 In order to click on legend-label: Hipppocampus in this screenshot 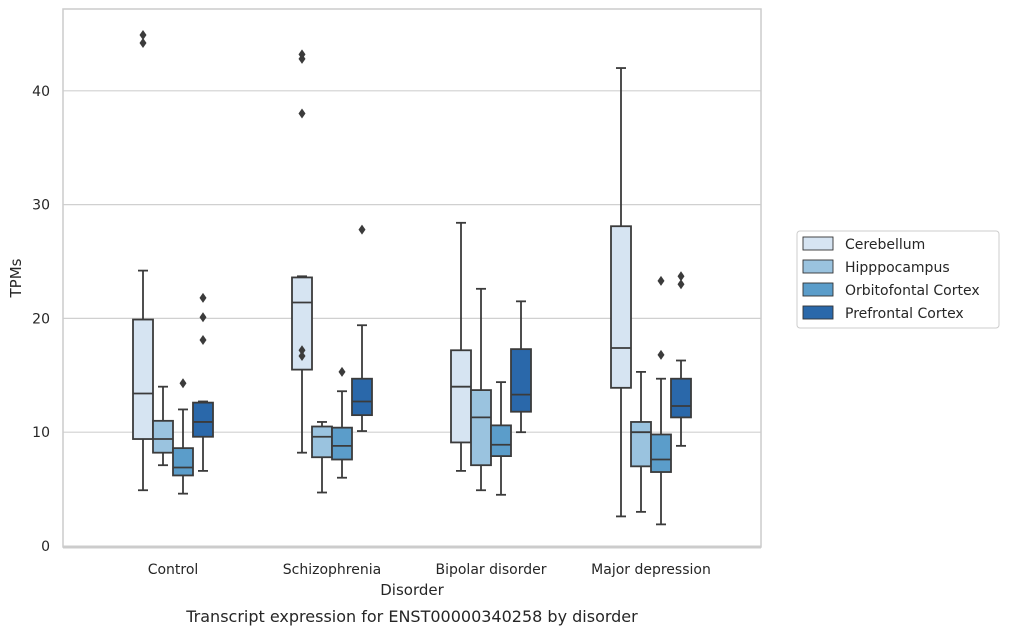, I will do `click(897, 268)`.